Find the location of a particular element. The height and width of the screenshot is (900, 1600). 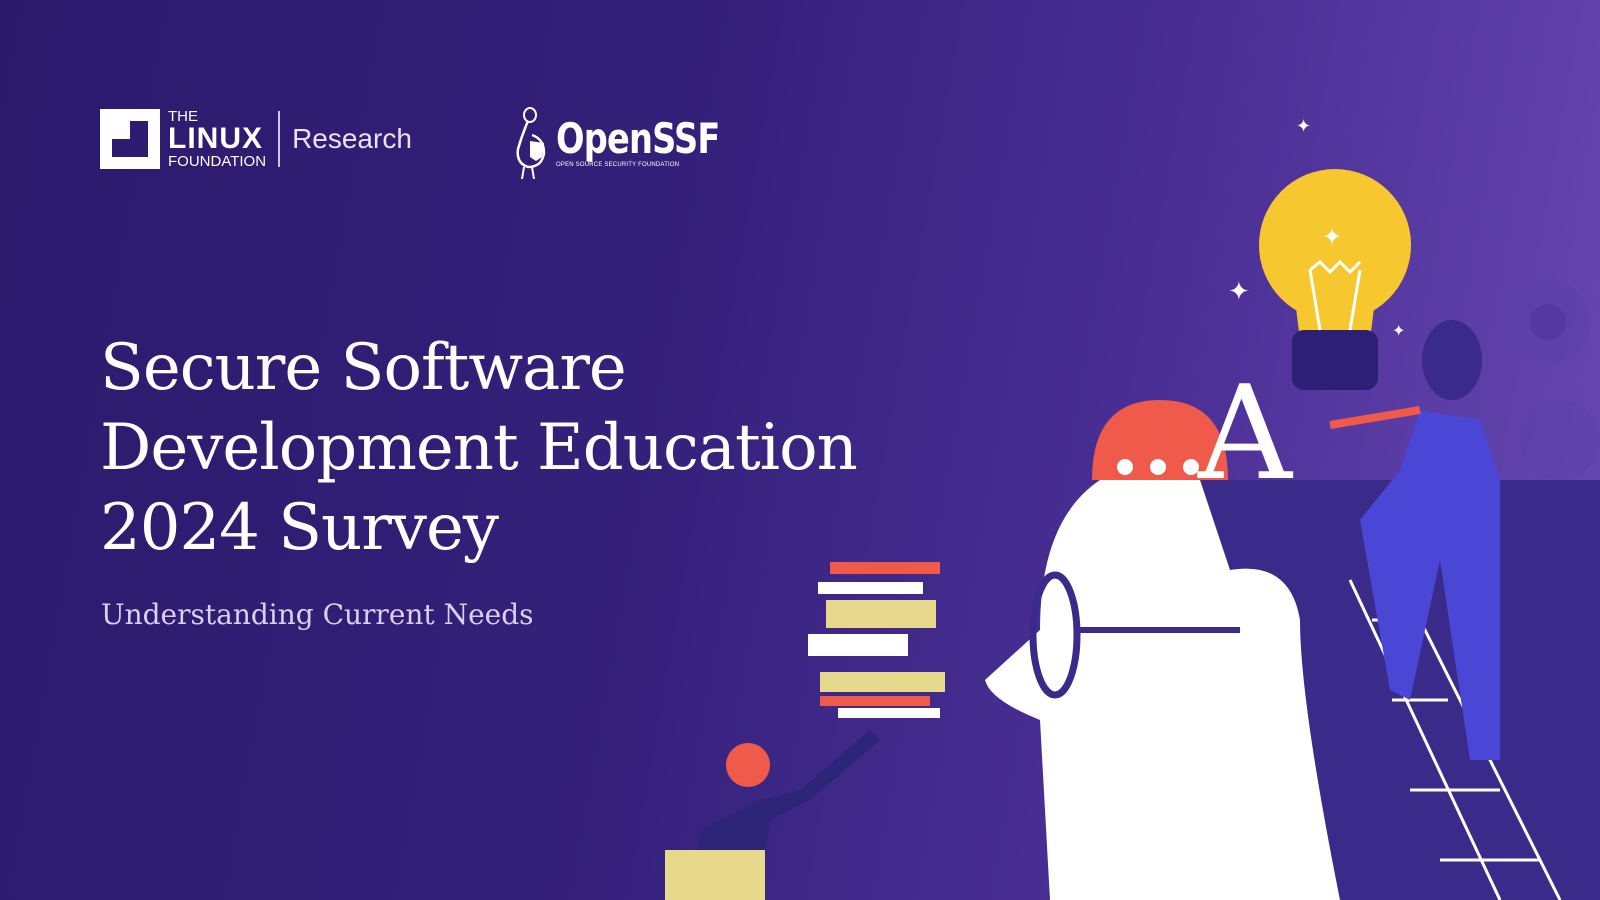

man-holding-books is located at coordinates (772, 815).